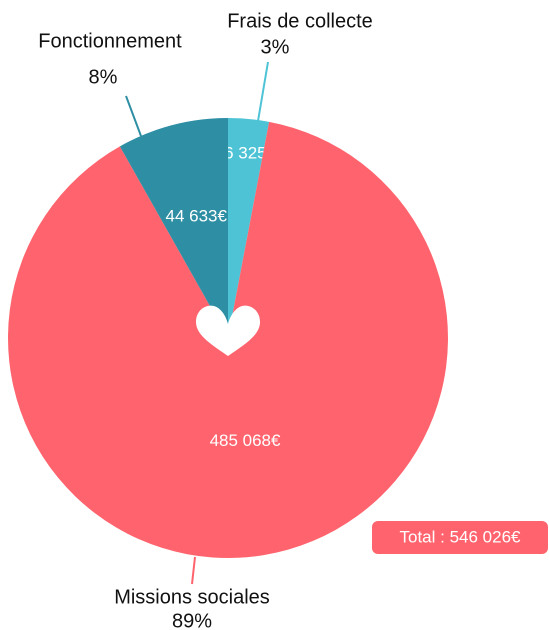  What do you see at coordinates (197, 216) in the screenshot?
I see `slice-value-label: 44 633€` at bounding box center [197, 216].